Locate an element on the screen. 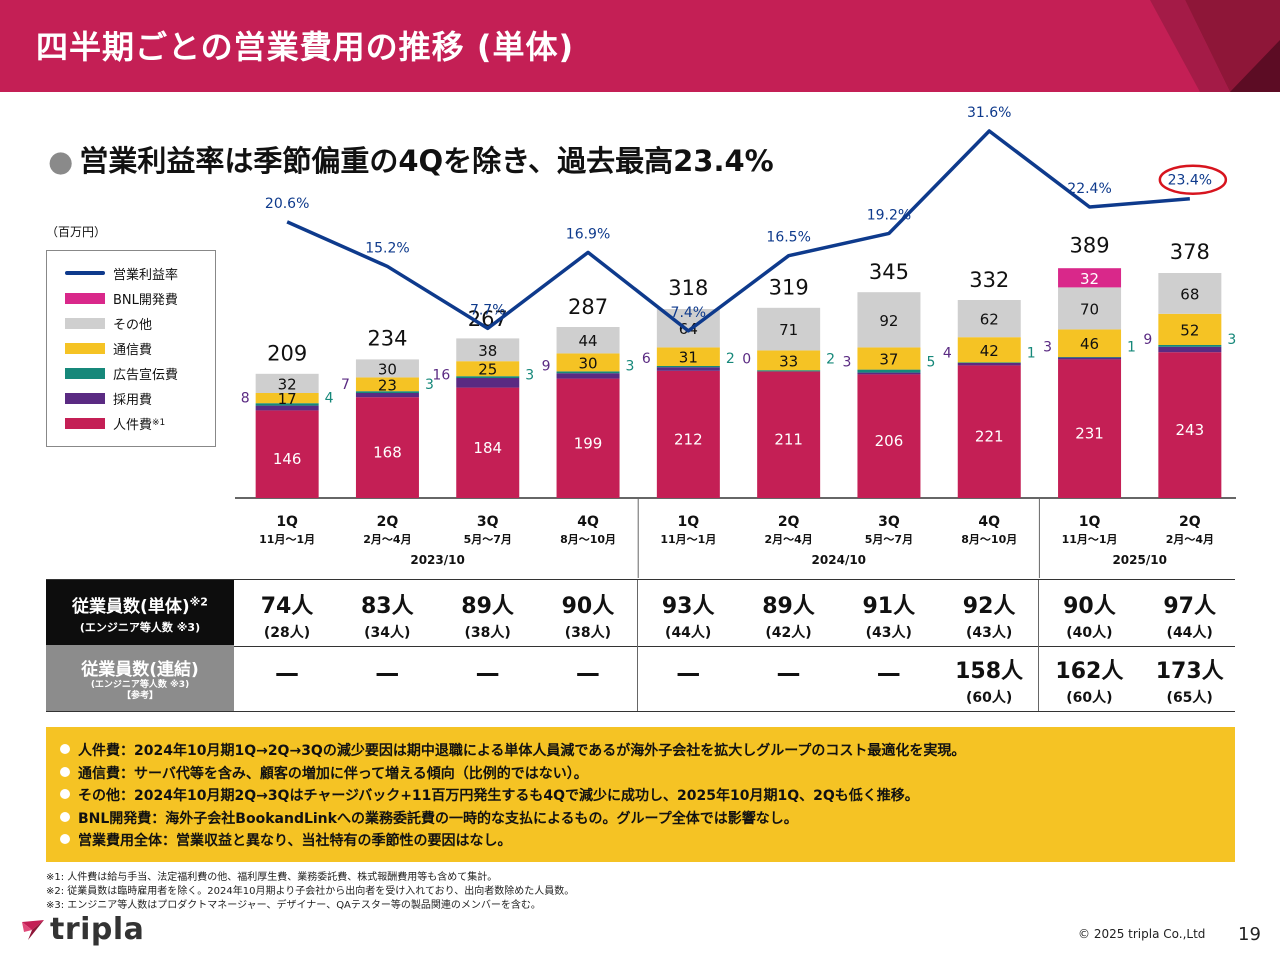  recruit-cost-label: 0 is located at coordinates (746, 359).